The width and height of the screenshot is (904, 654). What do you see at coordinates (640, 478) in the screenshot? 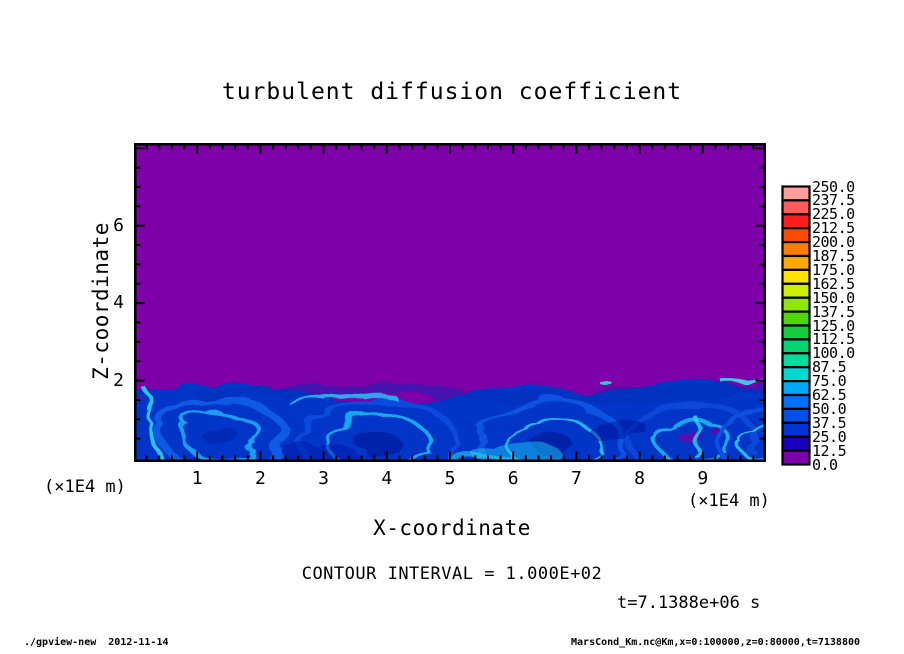
I see `x-tick-label: 8` at bounding box center [640, 478].